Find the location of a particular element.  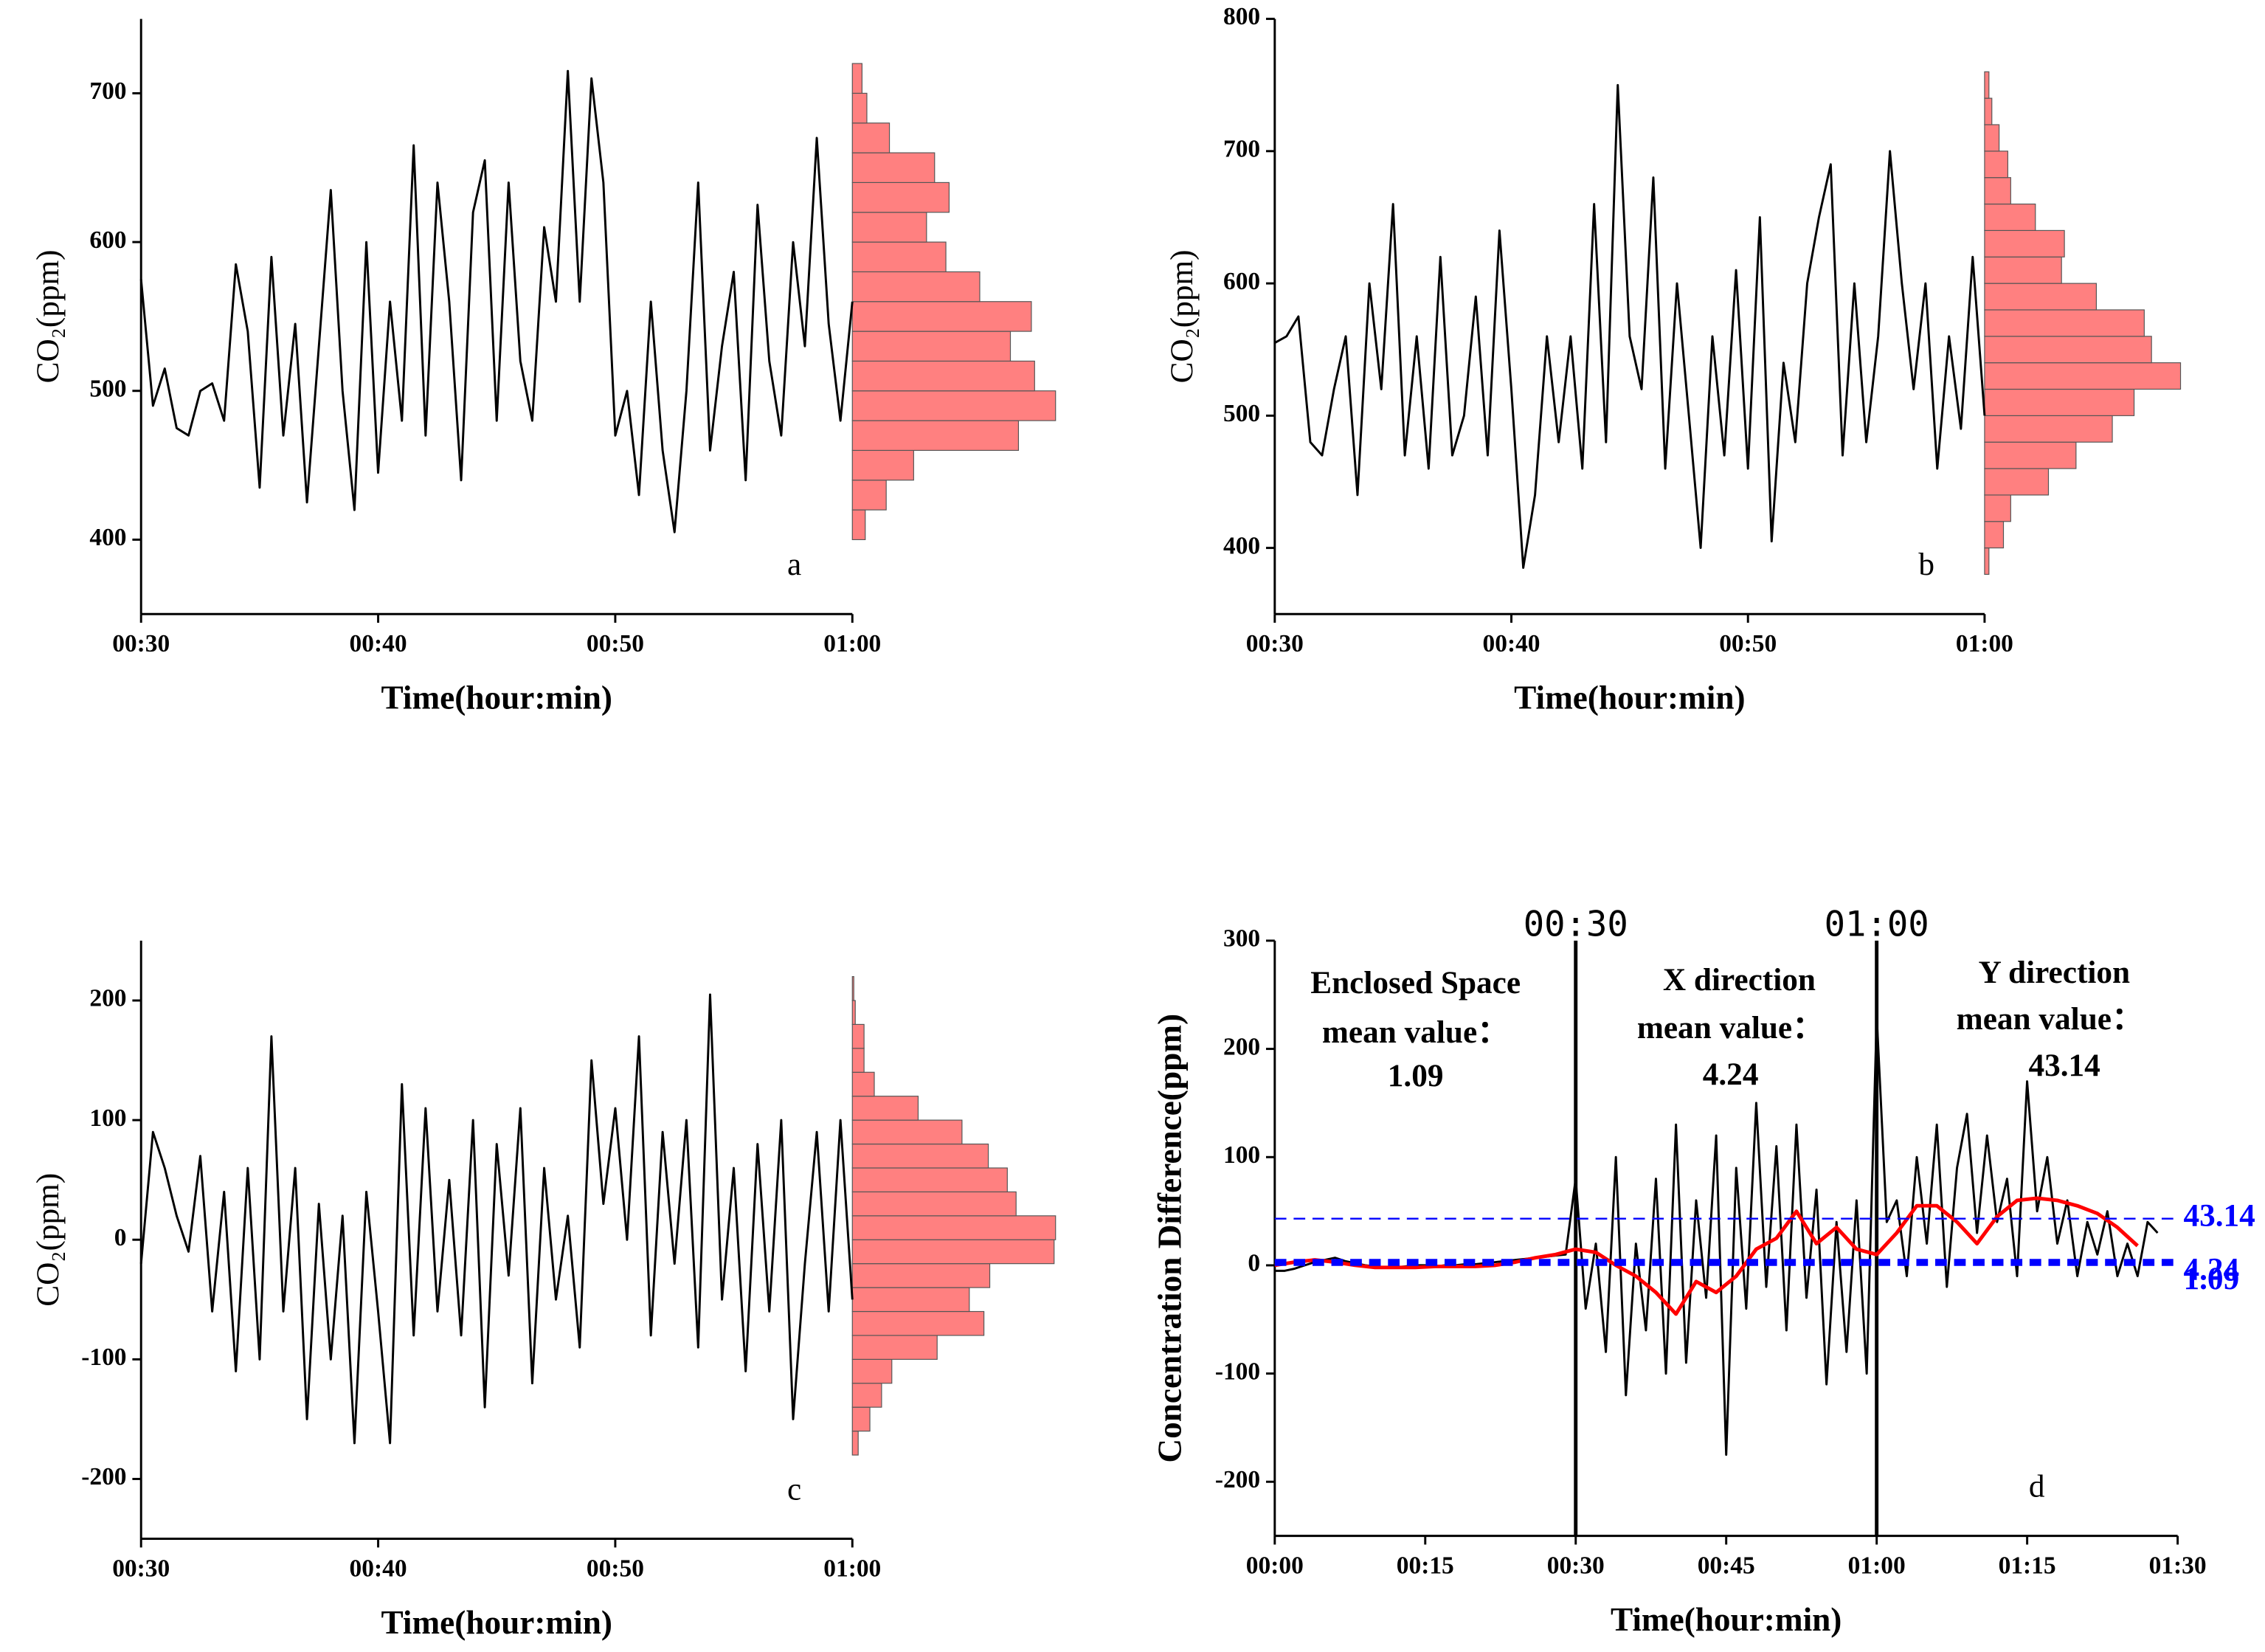

panel-label: a is located at coordinates (794, 565).